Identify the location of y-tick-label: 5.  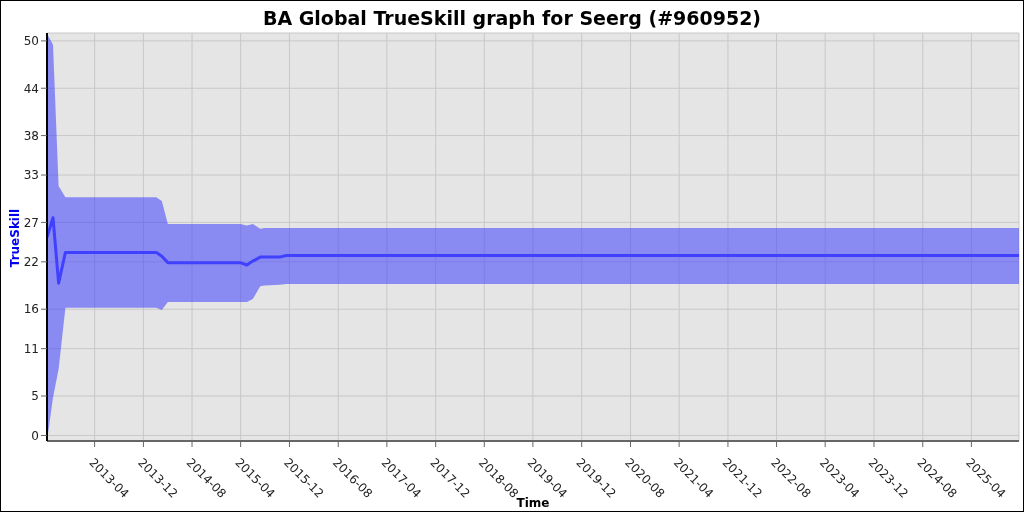
(35, 396).